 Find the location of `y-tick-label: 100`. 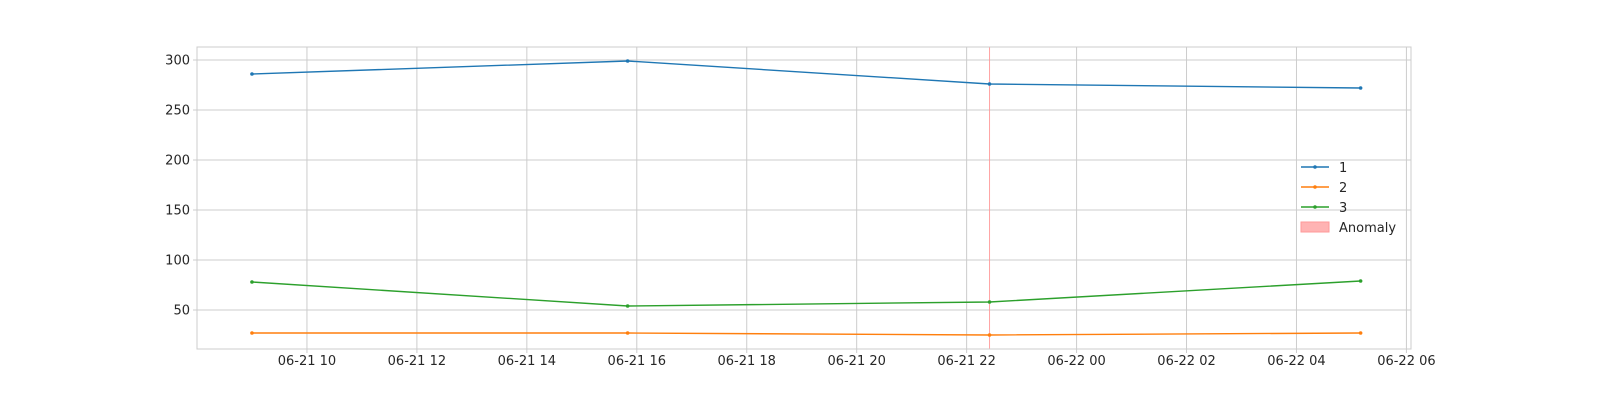

y-tick-label: 100 is located at coordinates (177, 261).